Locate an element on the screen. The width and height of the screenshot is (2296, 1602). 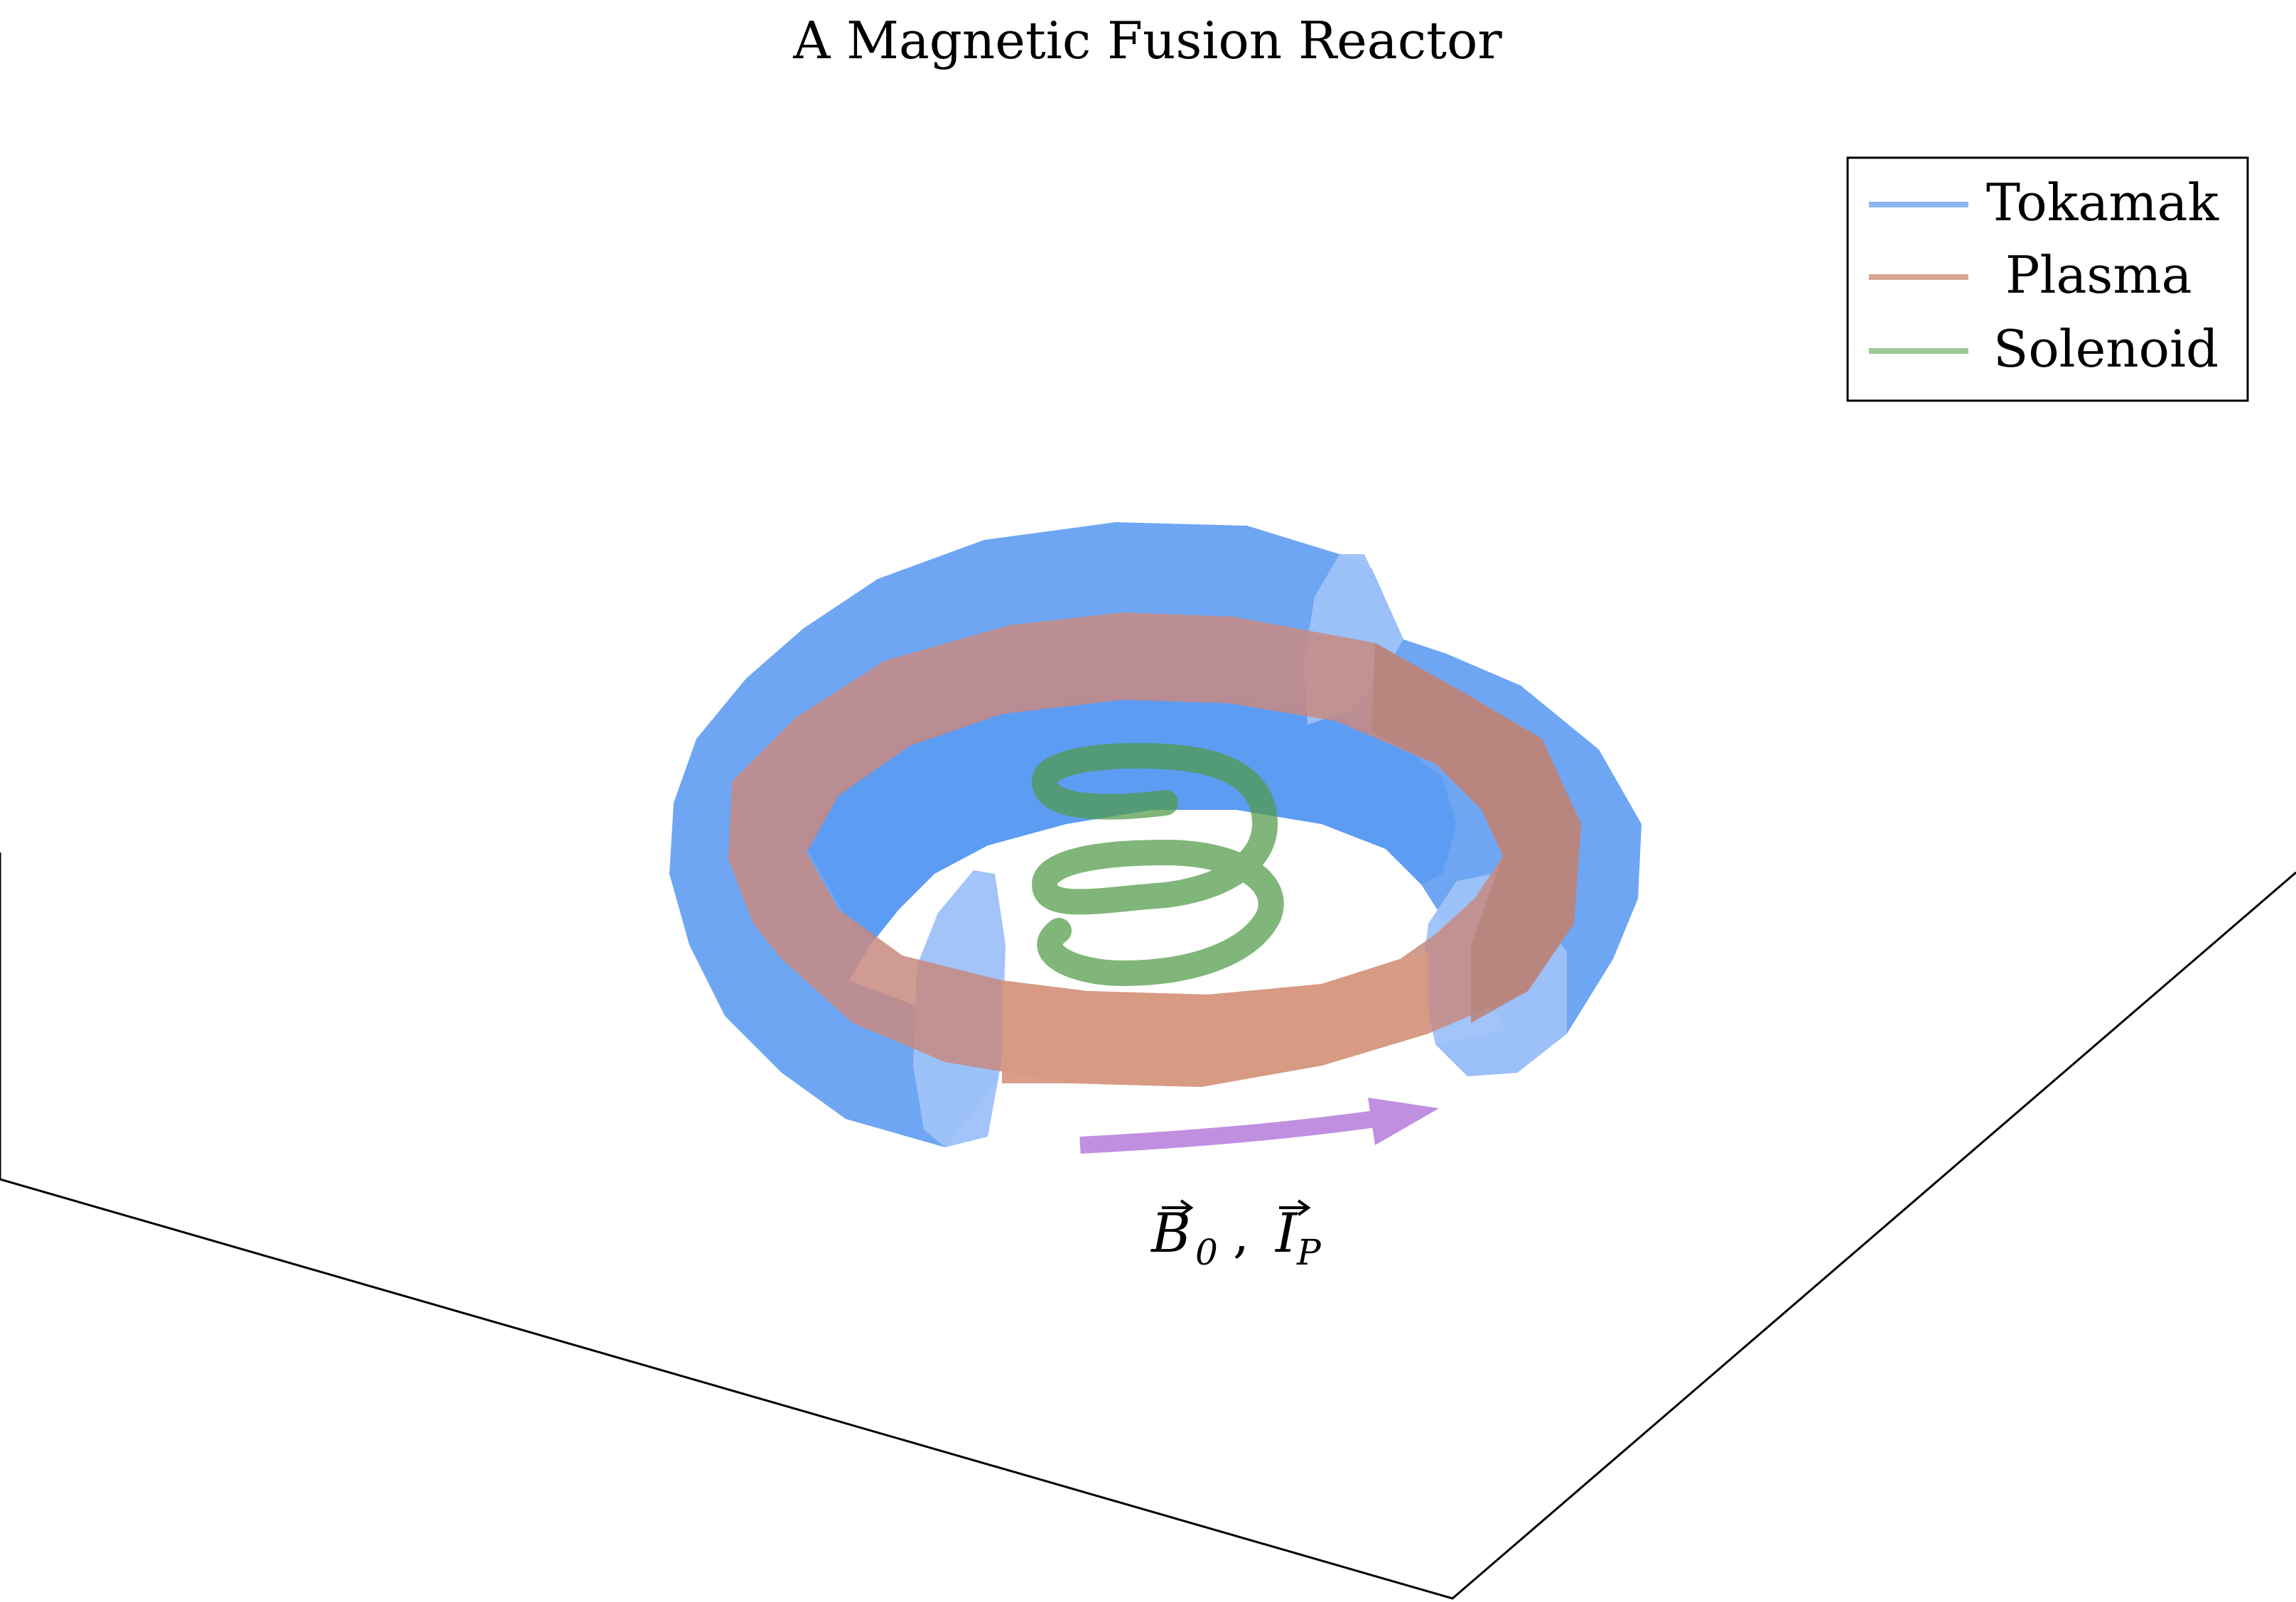
arrow-shaft is located at coordinates (1227, 1132).